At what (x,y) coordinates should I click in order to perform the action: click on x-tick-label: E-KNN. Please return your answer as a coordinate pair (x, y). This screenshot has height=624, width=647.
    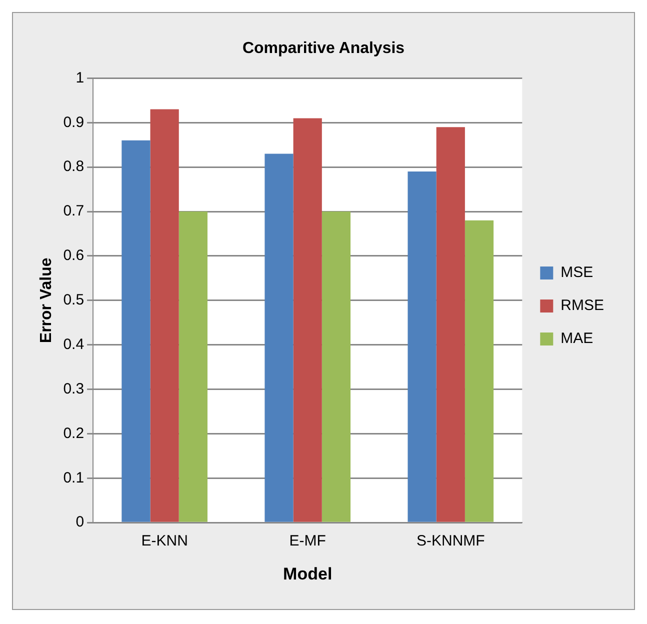
    Looking at the image, I should click on (164, 541).